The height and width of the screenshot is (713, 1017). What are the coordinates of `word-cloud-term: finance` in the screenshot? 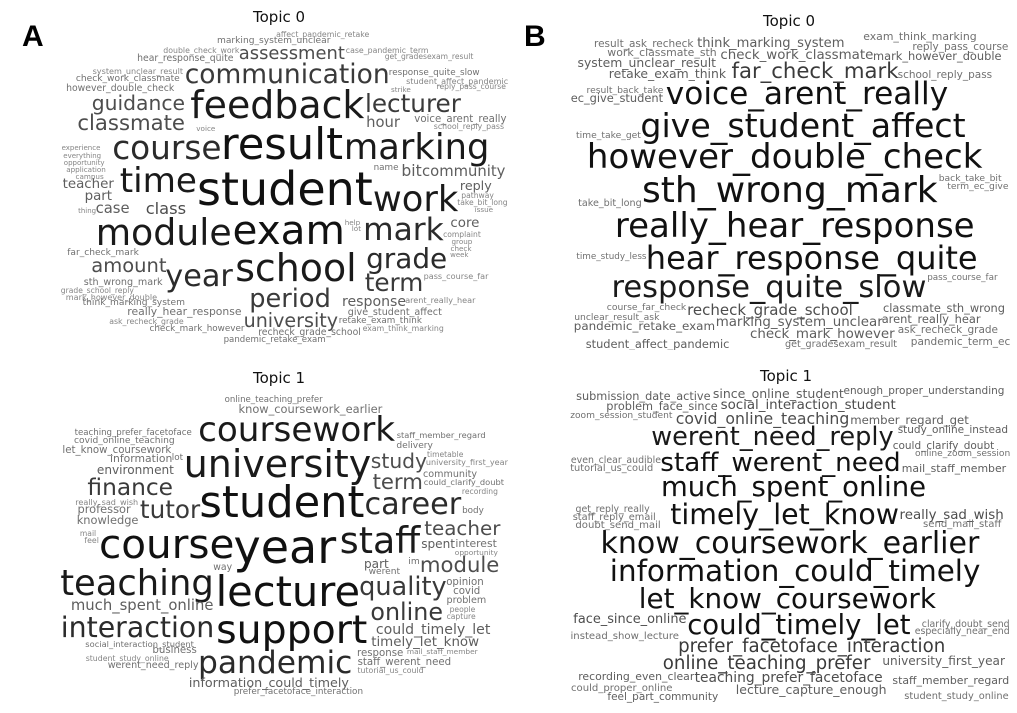 It's located at (130, 487).